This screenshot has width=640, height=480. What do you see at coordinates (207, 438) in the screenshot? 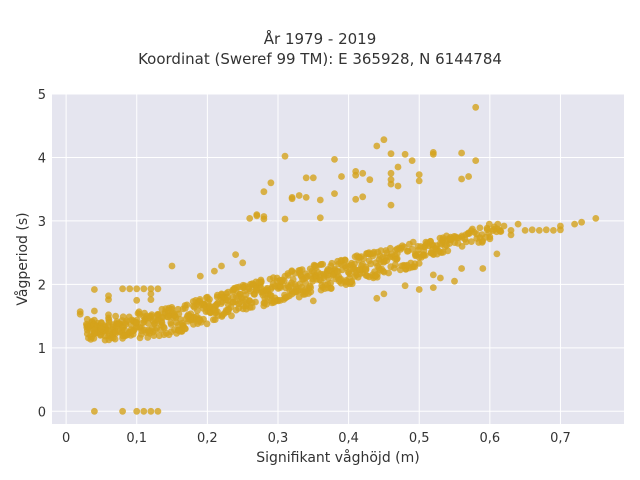
I see `x-tick-label: 0,2` at bounding box center [207, 438].